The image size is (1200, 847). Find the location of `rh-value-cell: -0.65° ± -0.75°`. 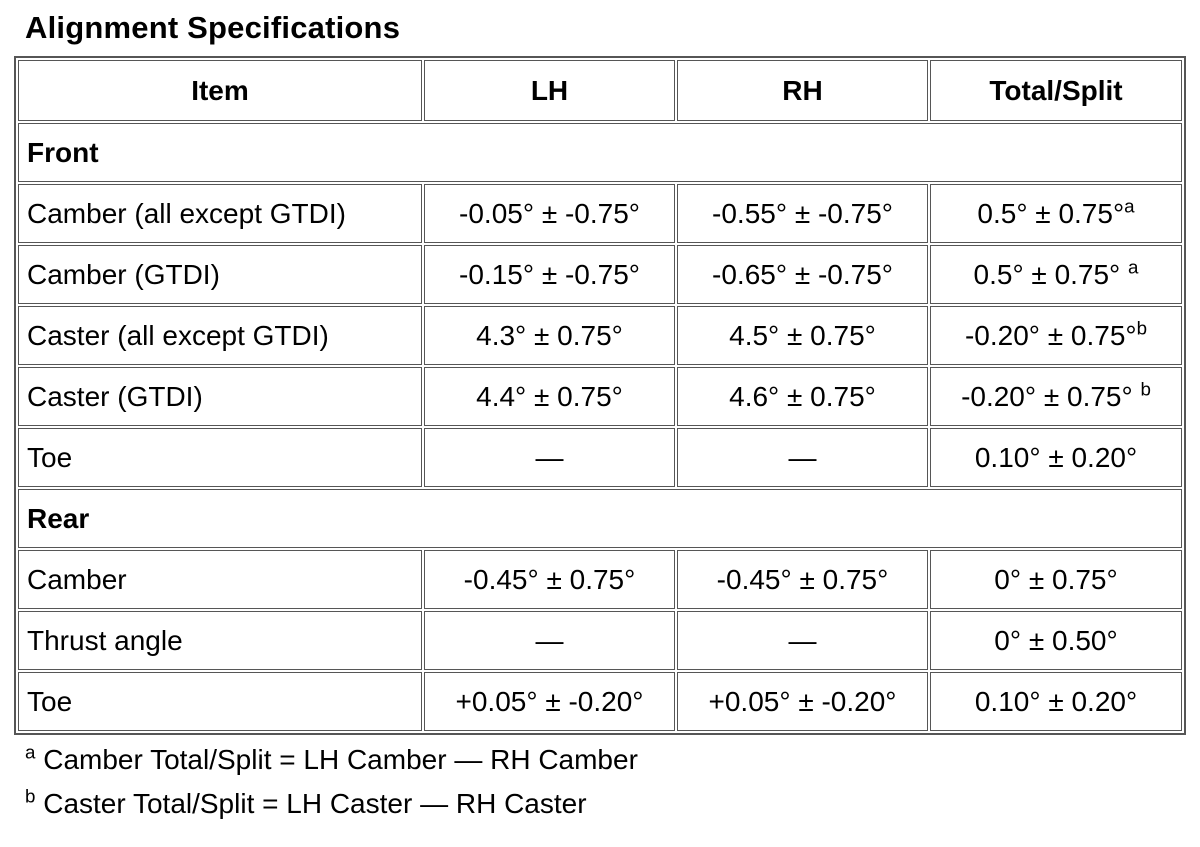

rh-value-cell: -0.65° ± -0.75° is located at coordinates (802, 274).